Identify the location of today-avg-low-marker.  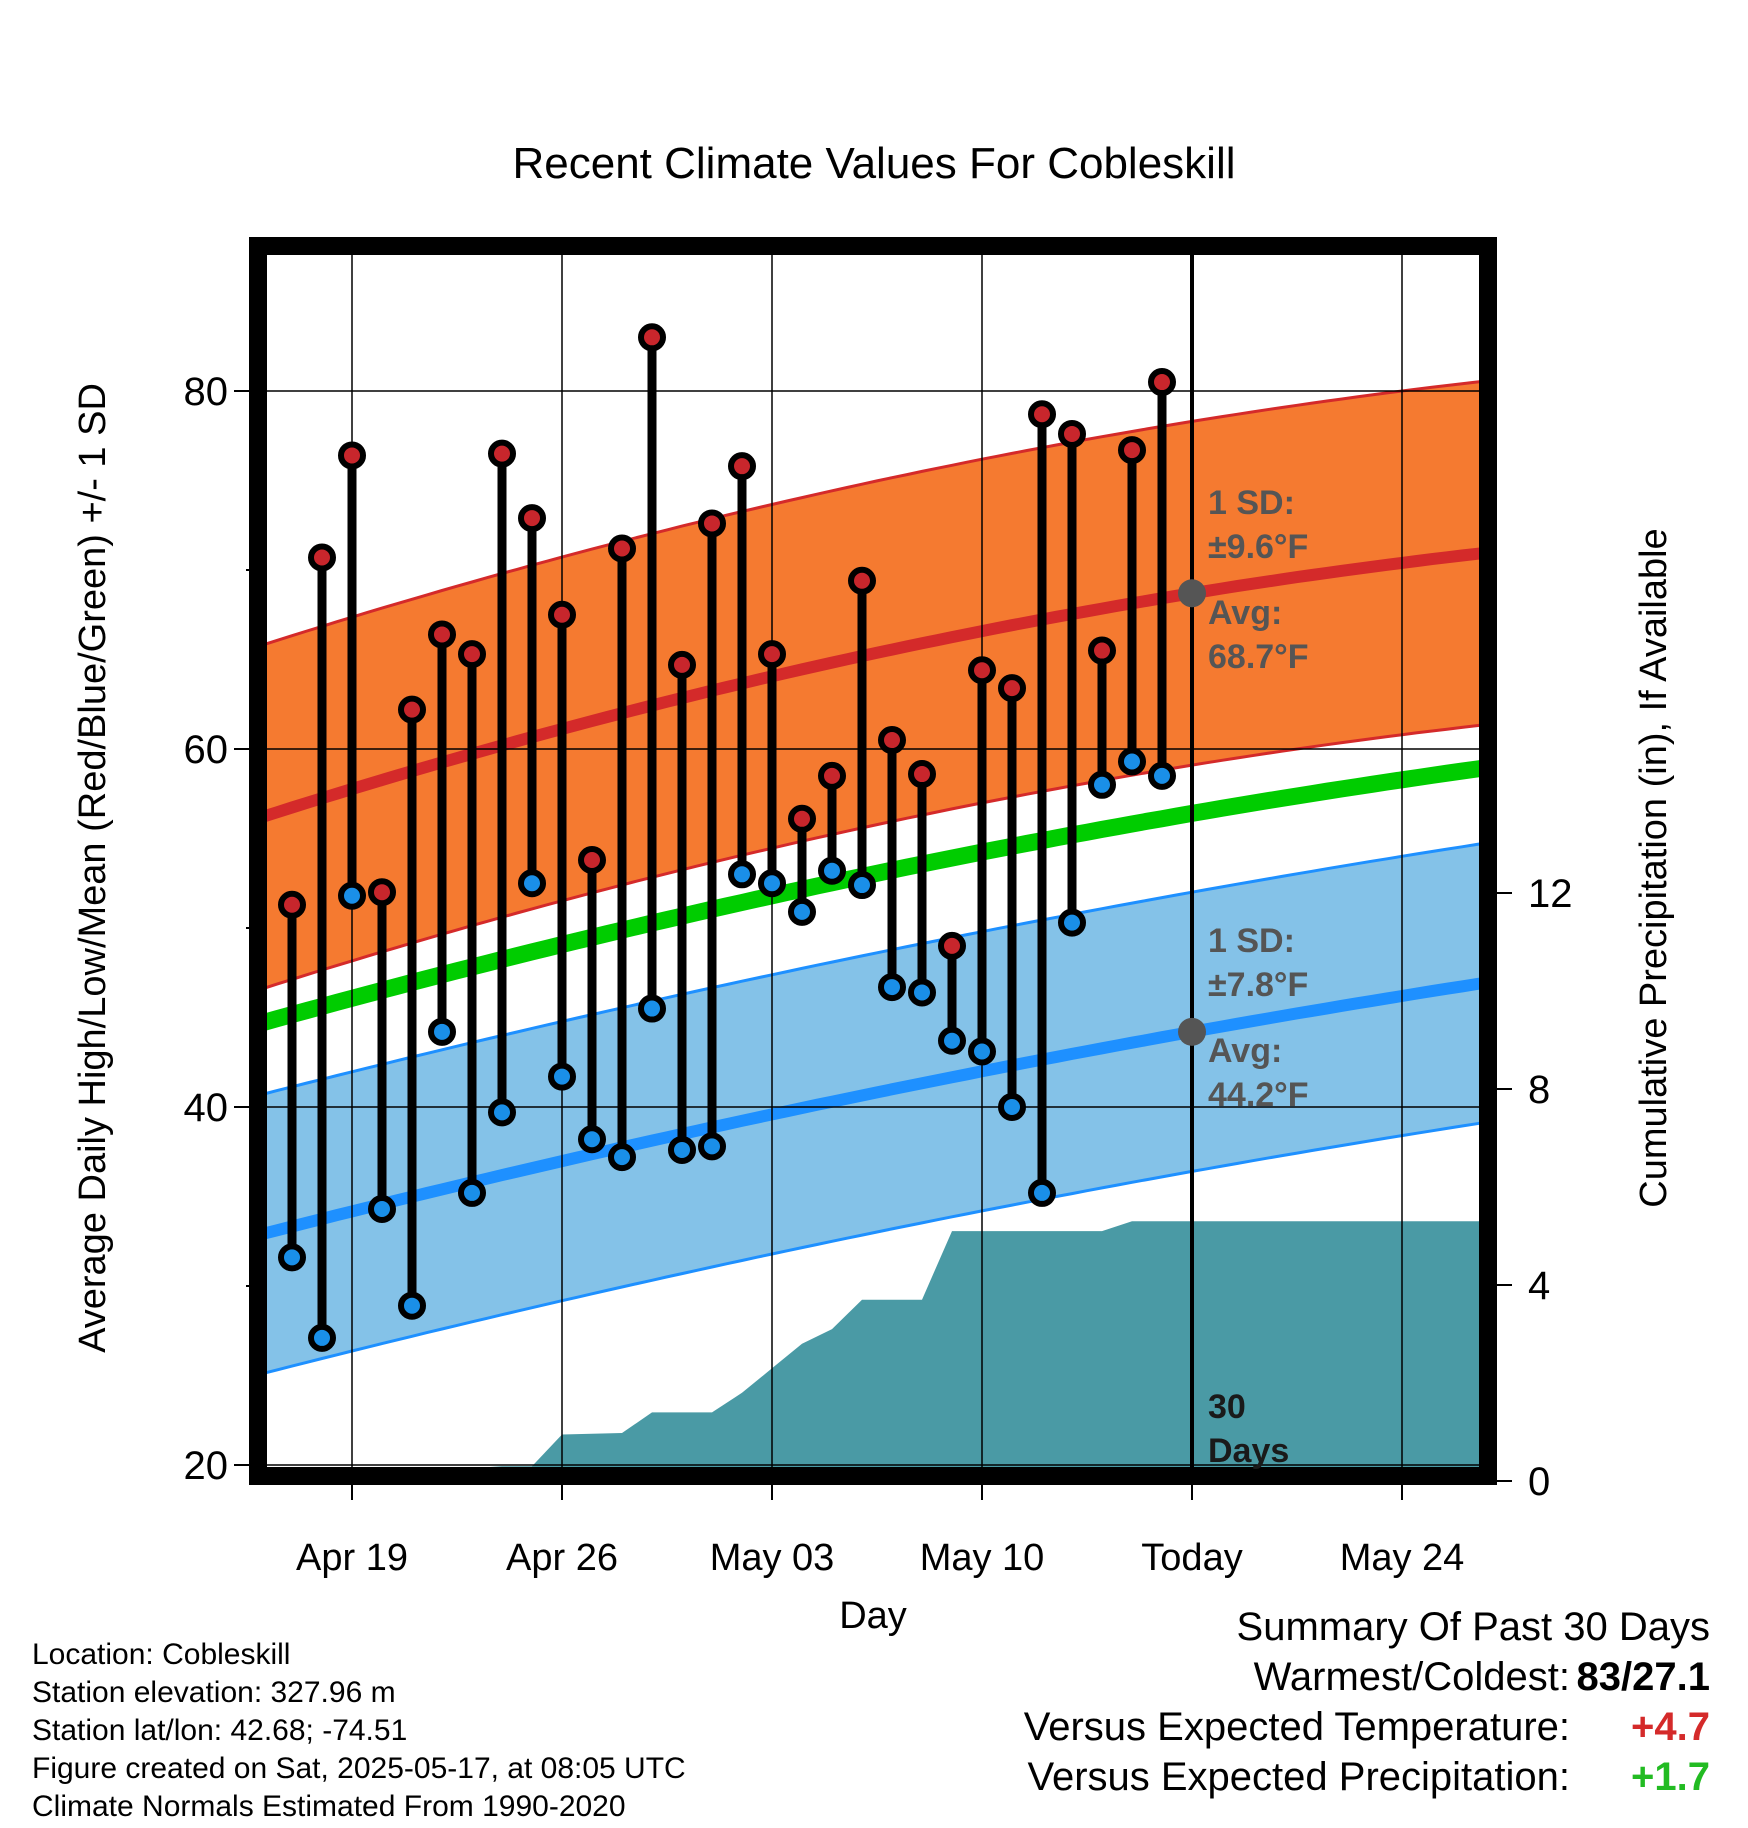
(1192, 1031).